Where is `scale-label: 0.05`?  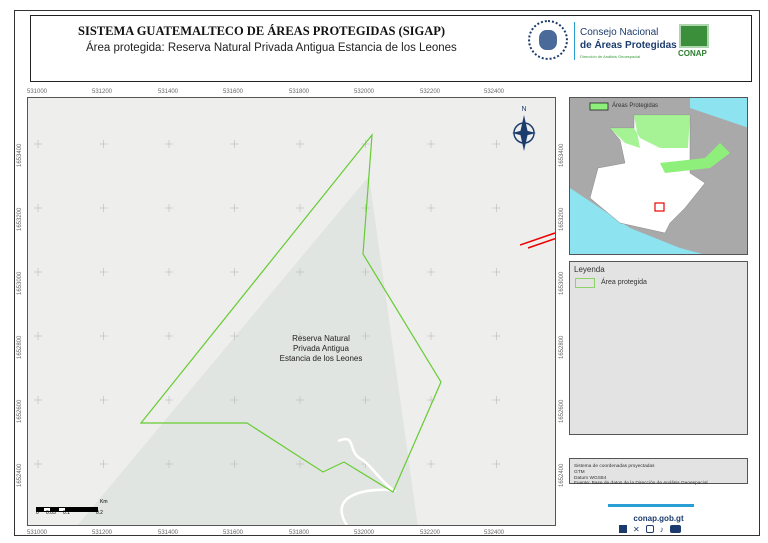
scale-label: 0.05 is located at coordinates (51, 513).